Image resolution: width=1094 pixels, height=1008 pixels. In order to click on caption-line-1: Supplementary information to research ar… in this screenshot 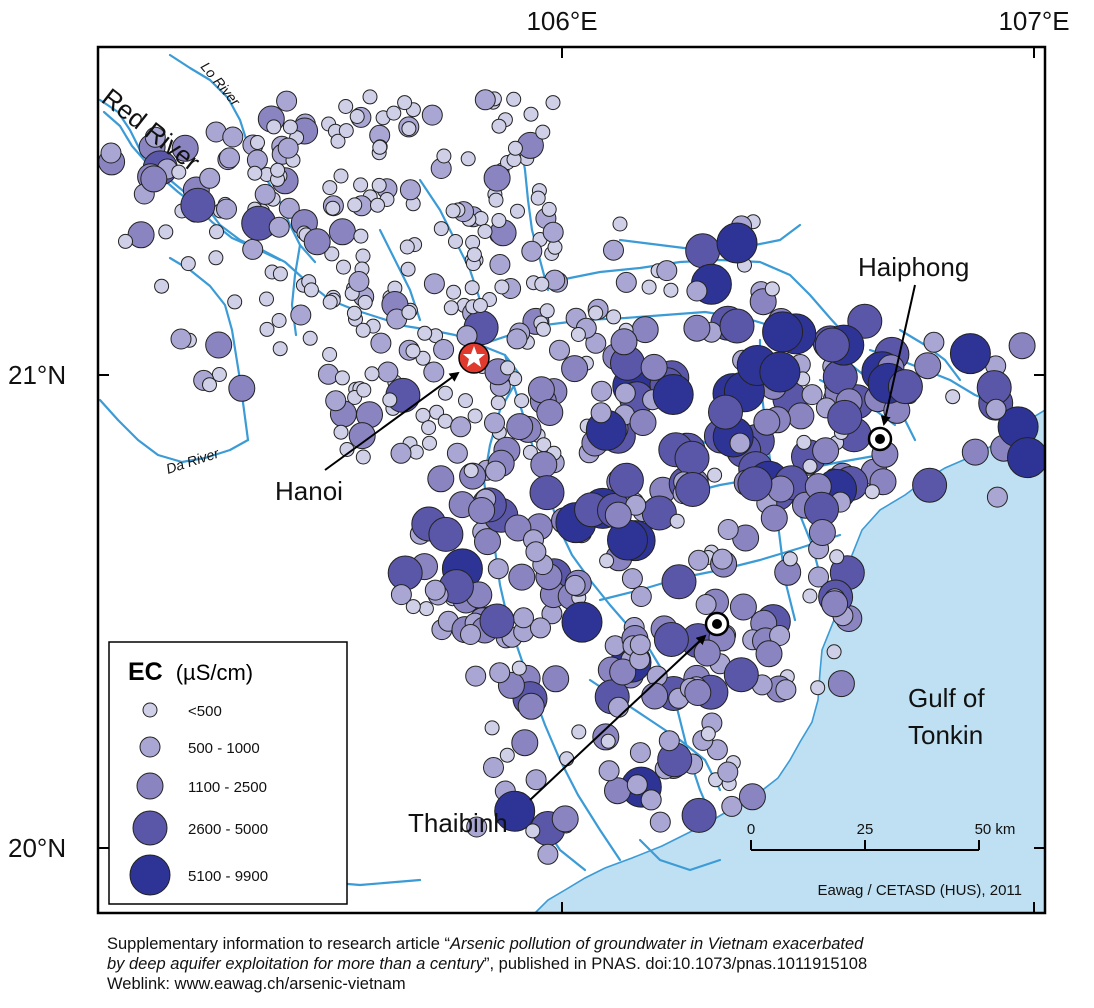, I will do `click(594, 944)`.